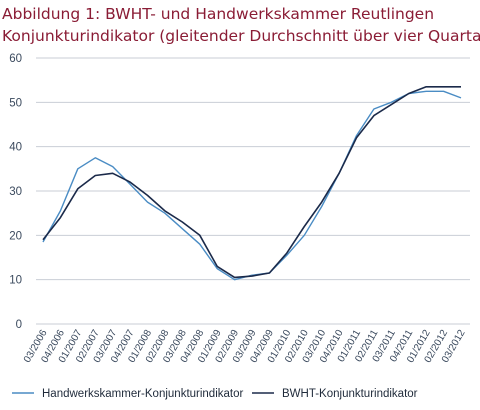  What do you see at coordinates (15, 236) in the screenshot?
I see `y-tick-label: 20` at bounding box center [15, 236].